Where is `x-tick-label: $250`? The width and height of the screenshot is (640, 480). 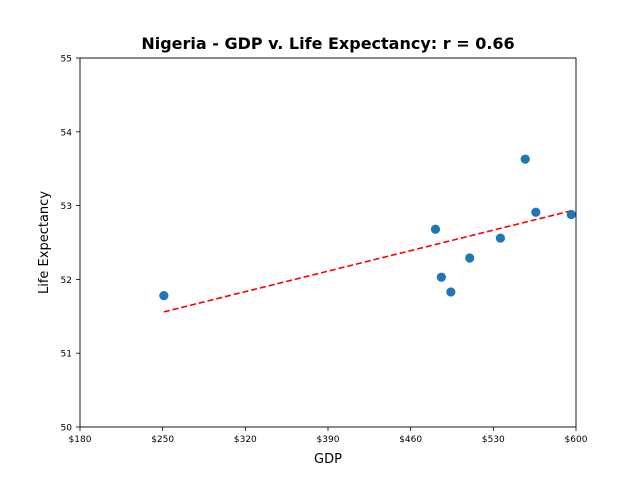
x-tick-label: $250 is located at coordinates (162, 440).